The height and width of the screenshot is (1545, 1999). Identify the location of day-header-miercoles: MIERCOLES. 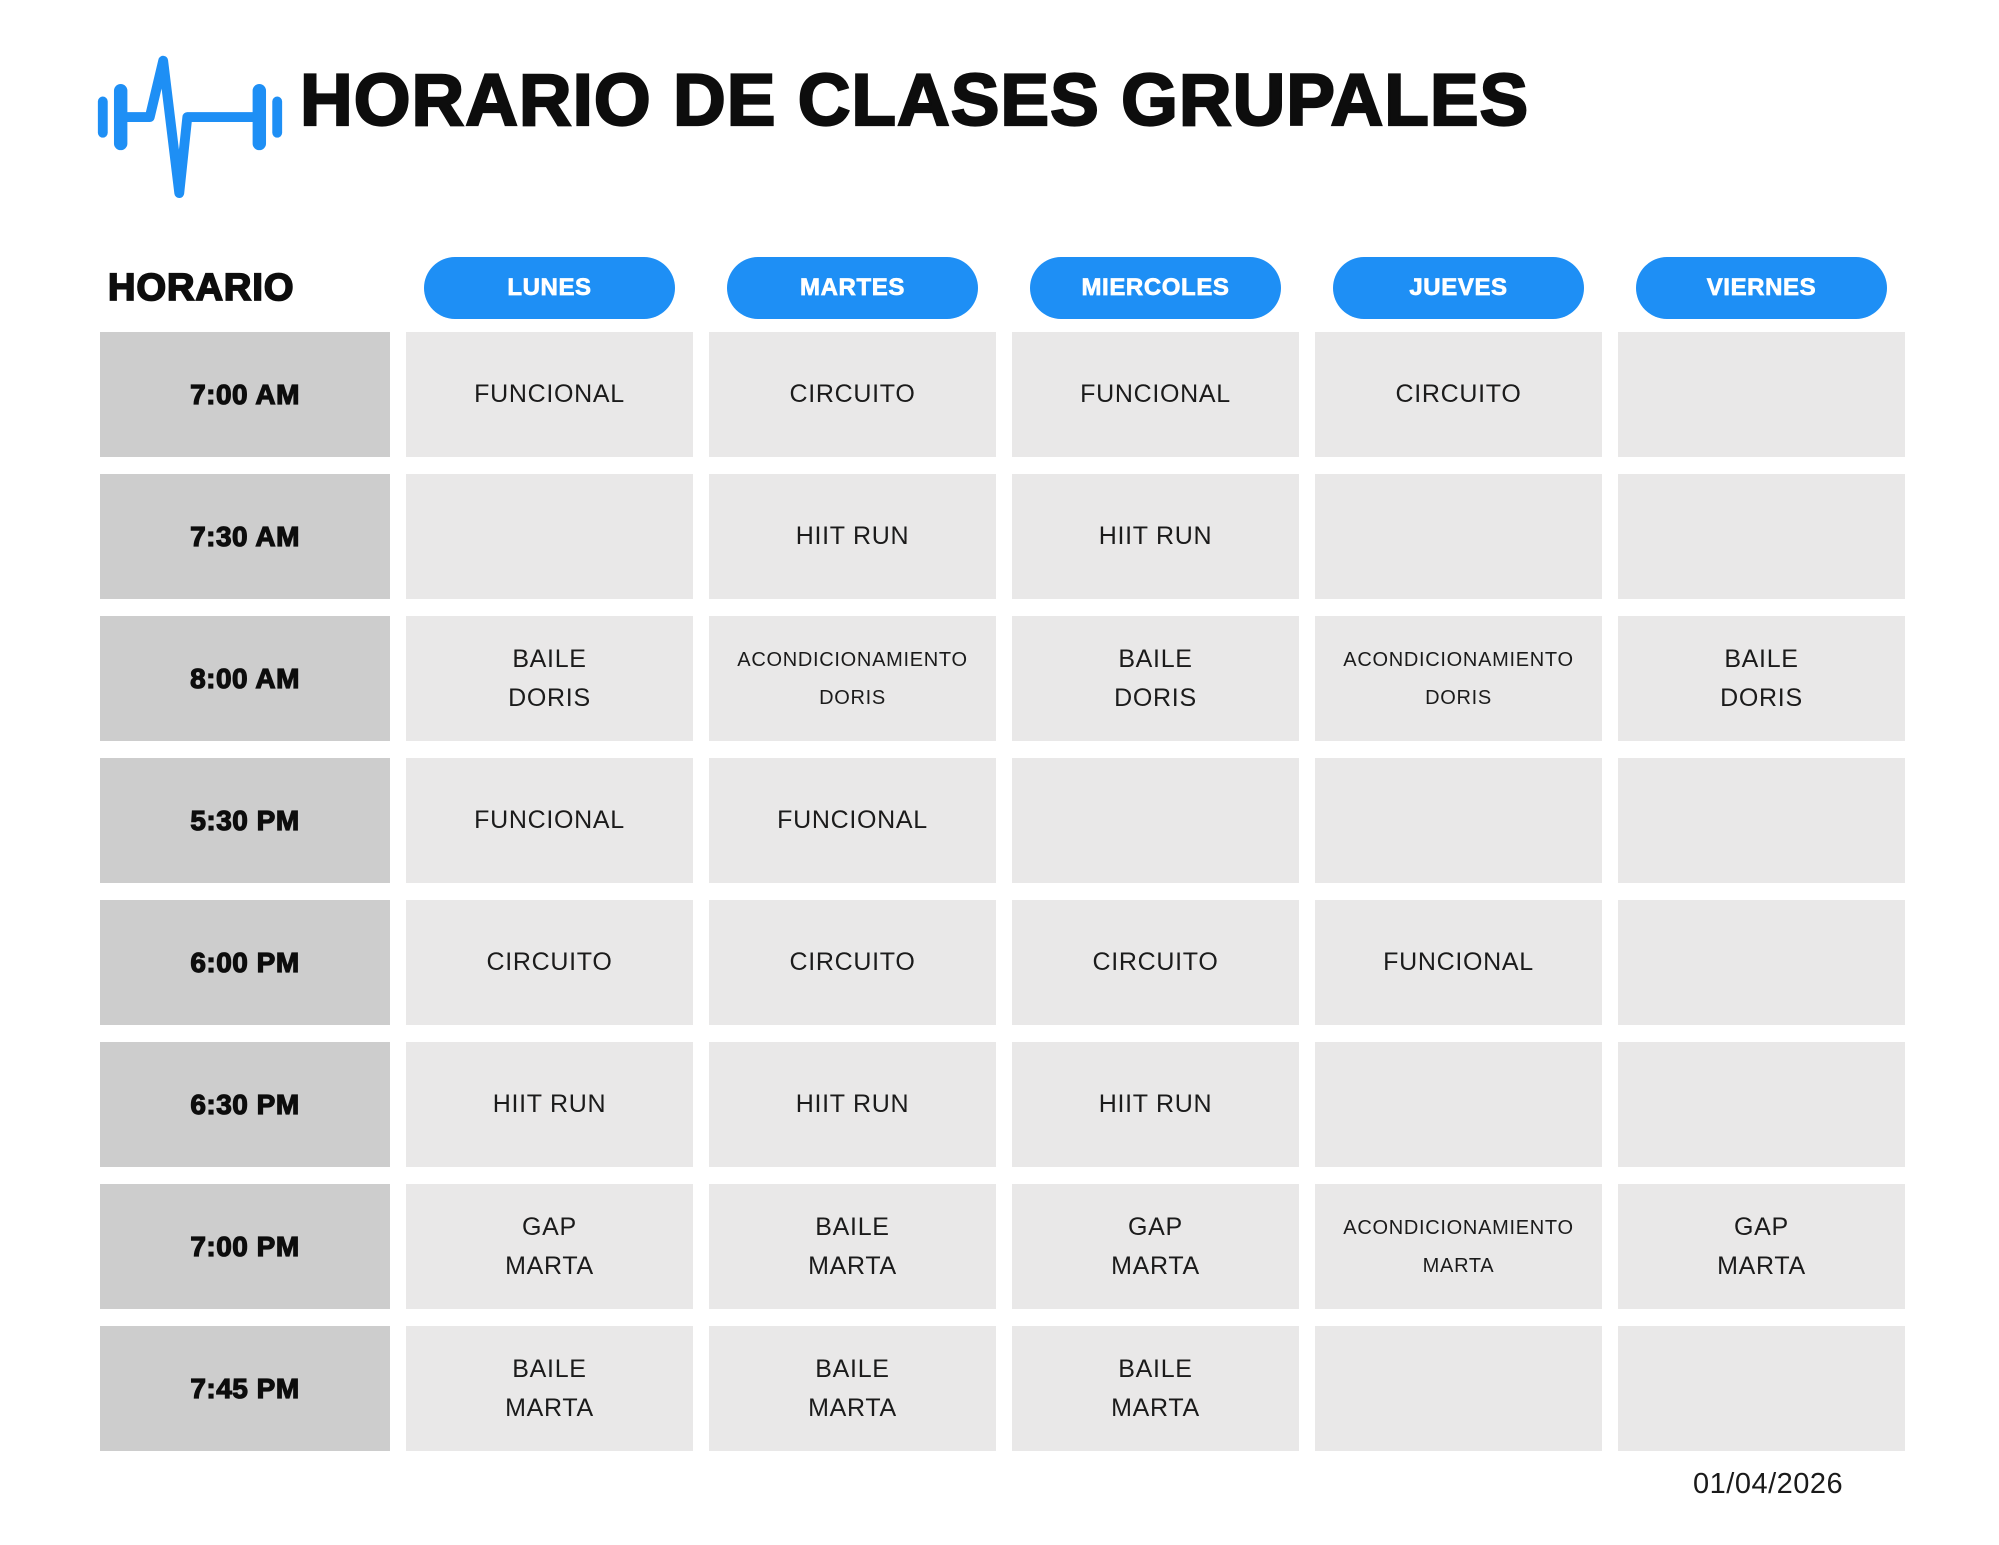
(1155, 288).